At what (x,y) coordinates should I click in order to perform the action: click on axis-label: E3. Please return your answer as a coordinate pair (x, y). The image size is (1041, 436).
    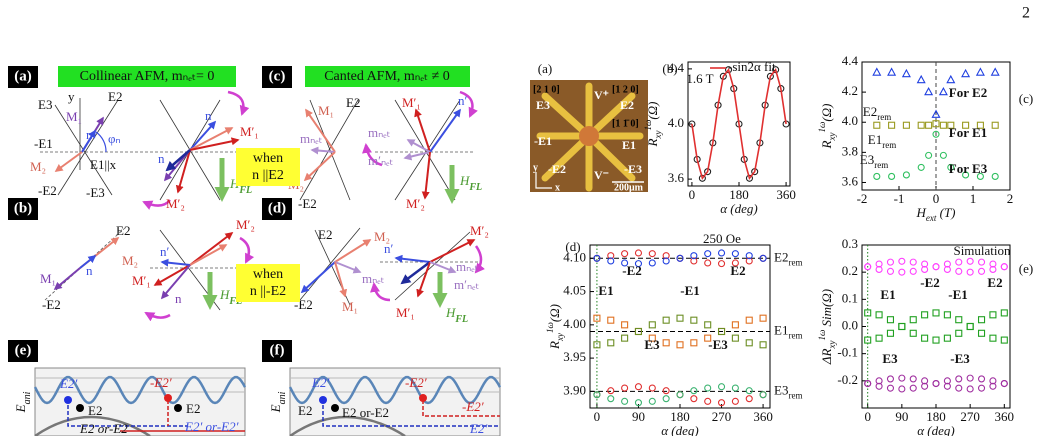
    Looking at the image, I should click on (45, 104).